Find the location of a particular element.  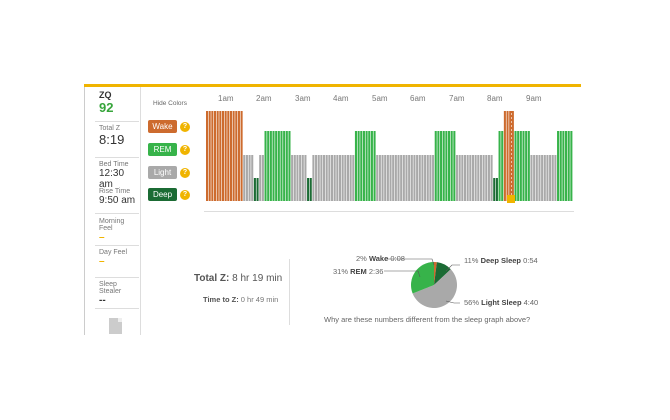

pie-slice-rem is located at coordinates (422, 278).